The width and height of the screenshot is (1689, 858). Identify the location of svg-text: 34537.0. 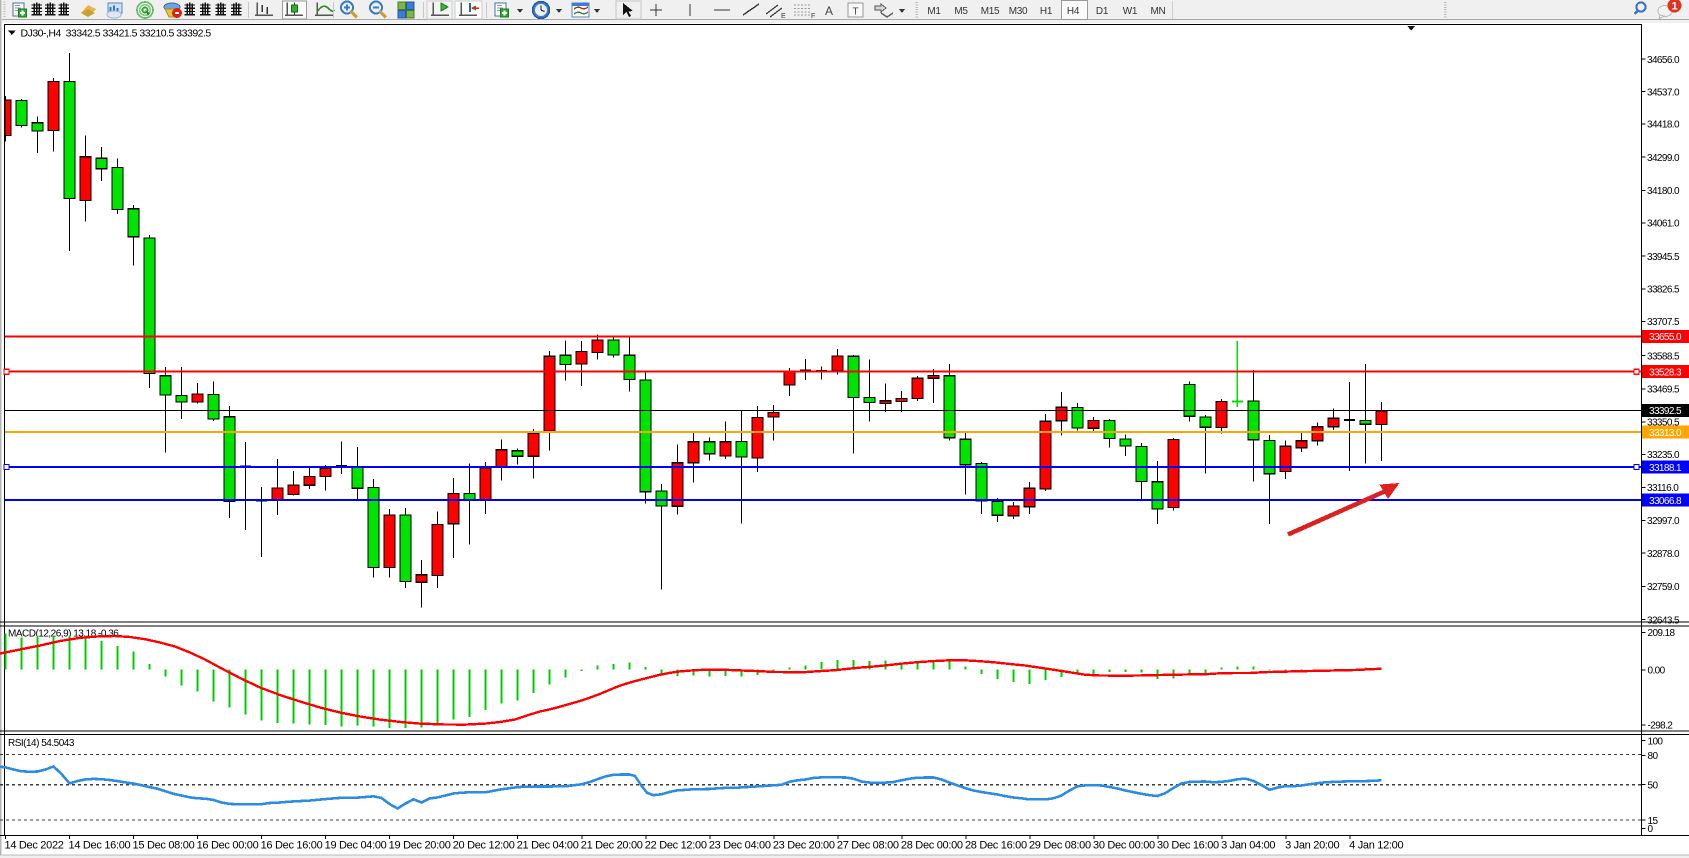
(1663, 92).